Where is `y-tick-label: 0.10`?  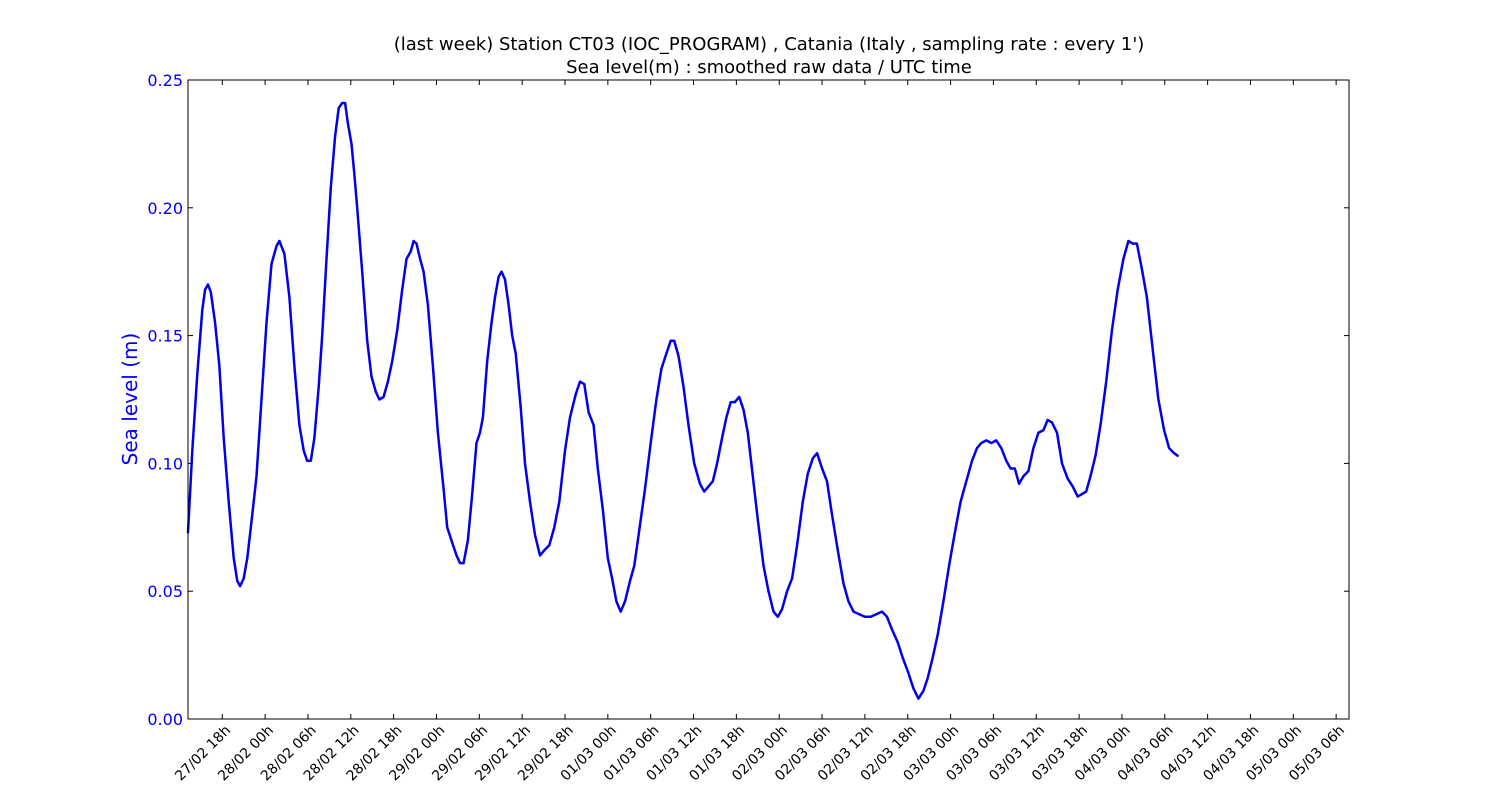 y-tick-label: 0.10 is located at coordinates (165, 463).